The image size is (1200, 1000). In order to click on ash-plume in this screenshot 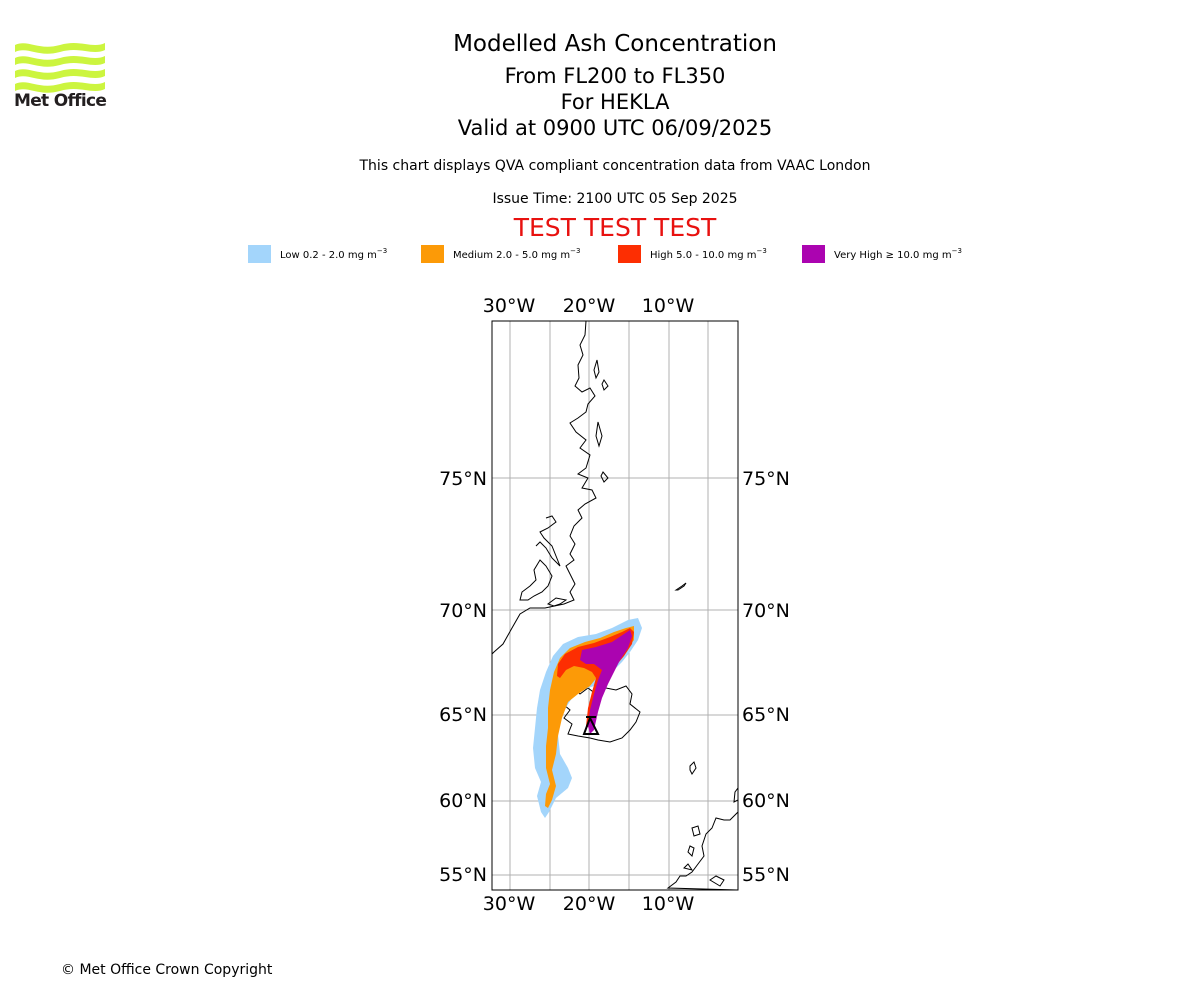, I will do `click(587, 718)`.